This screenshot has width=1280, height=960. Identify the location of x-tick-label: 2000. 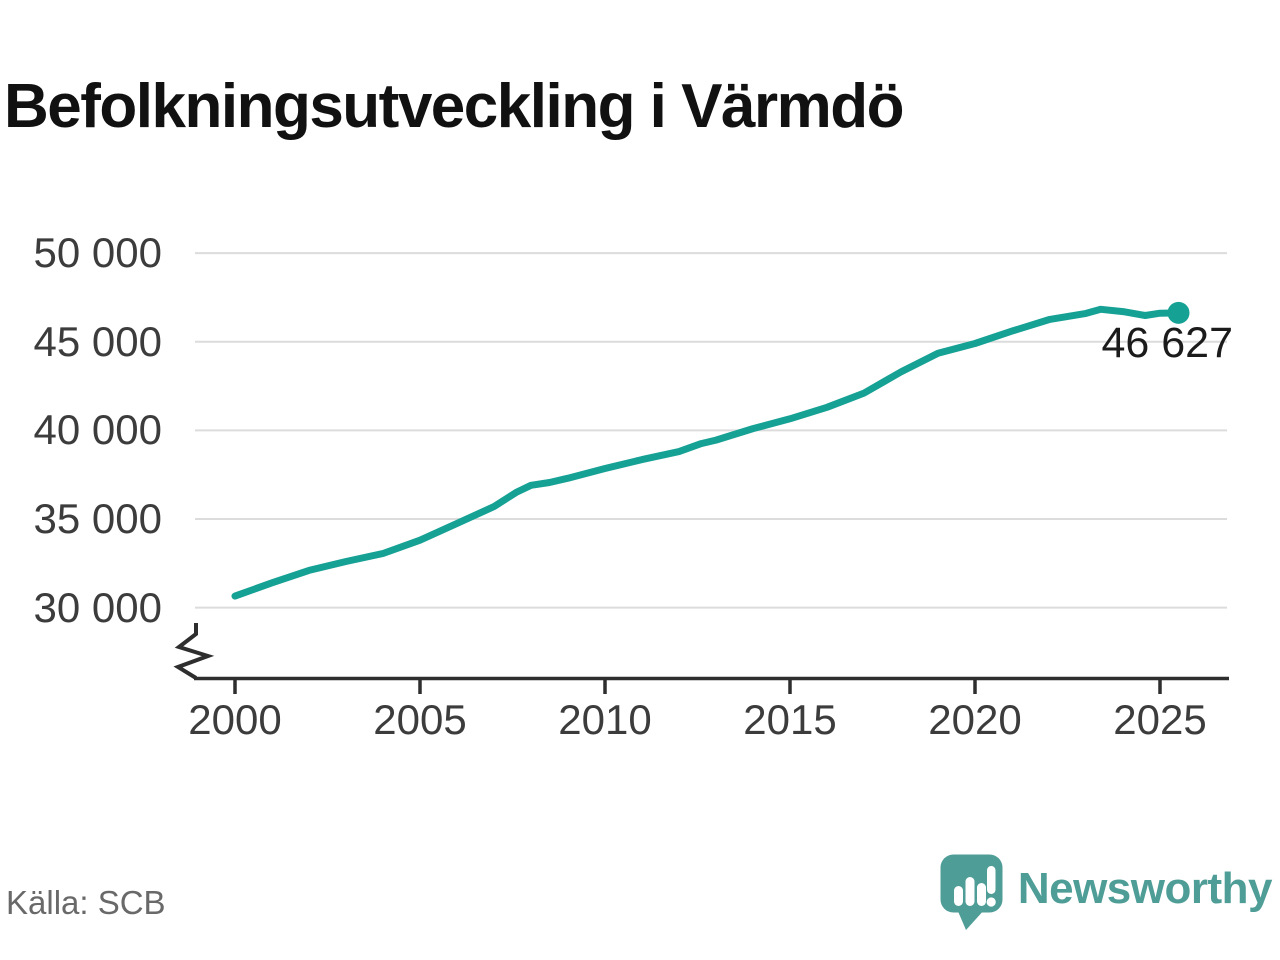
(235, 719).